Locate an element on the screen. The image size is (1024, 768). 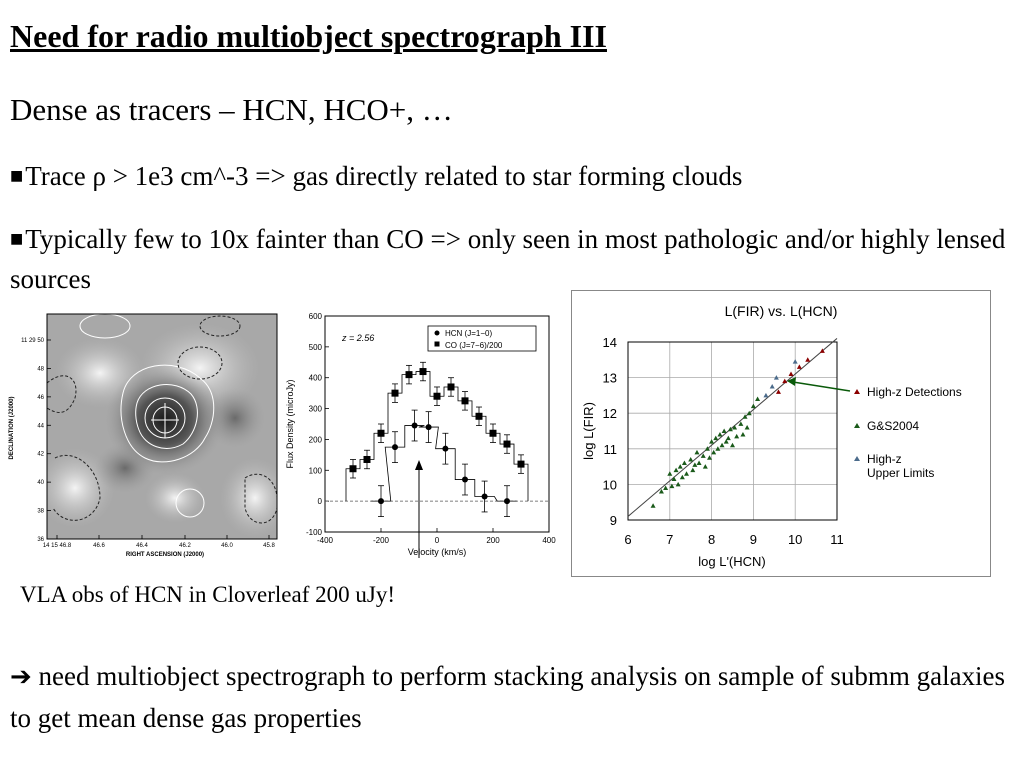
fir-fit-line is located at coordinates (732, 427).